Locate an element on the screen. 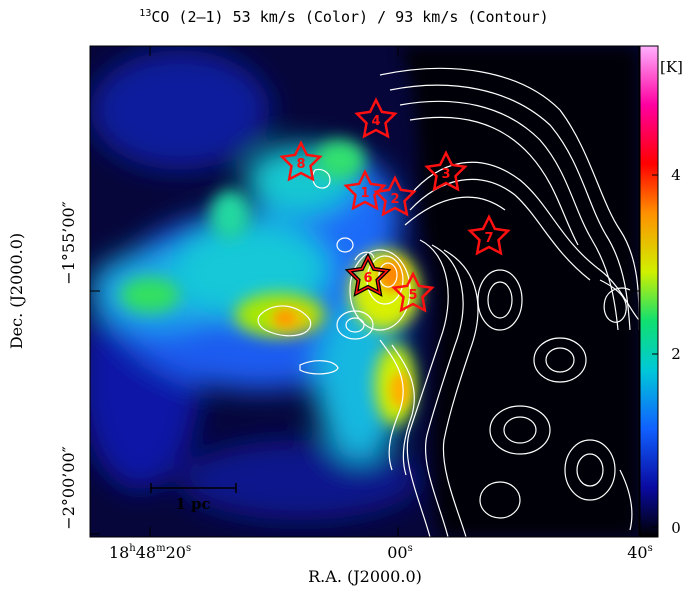  source-markers: 1 2 3 4 5 6 7 8 is located at coordinates (395, 205).